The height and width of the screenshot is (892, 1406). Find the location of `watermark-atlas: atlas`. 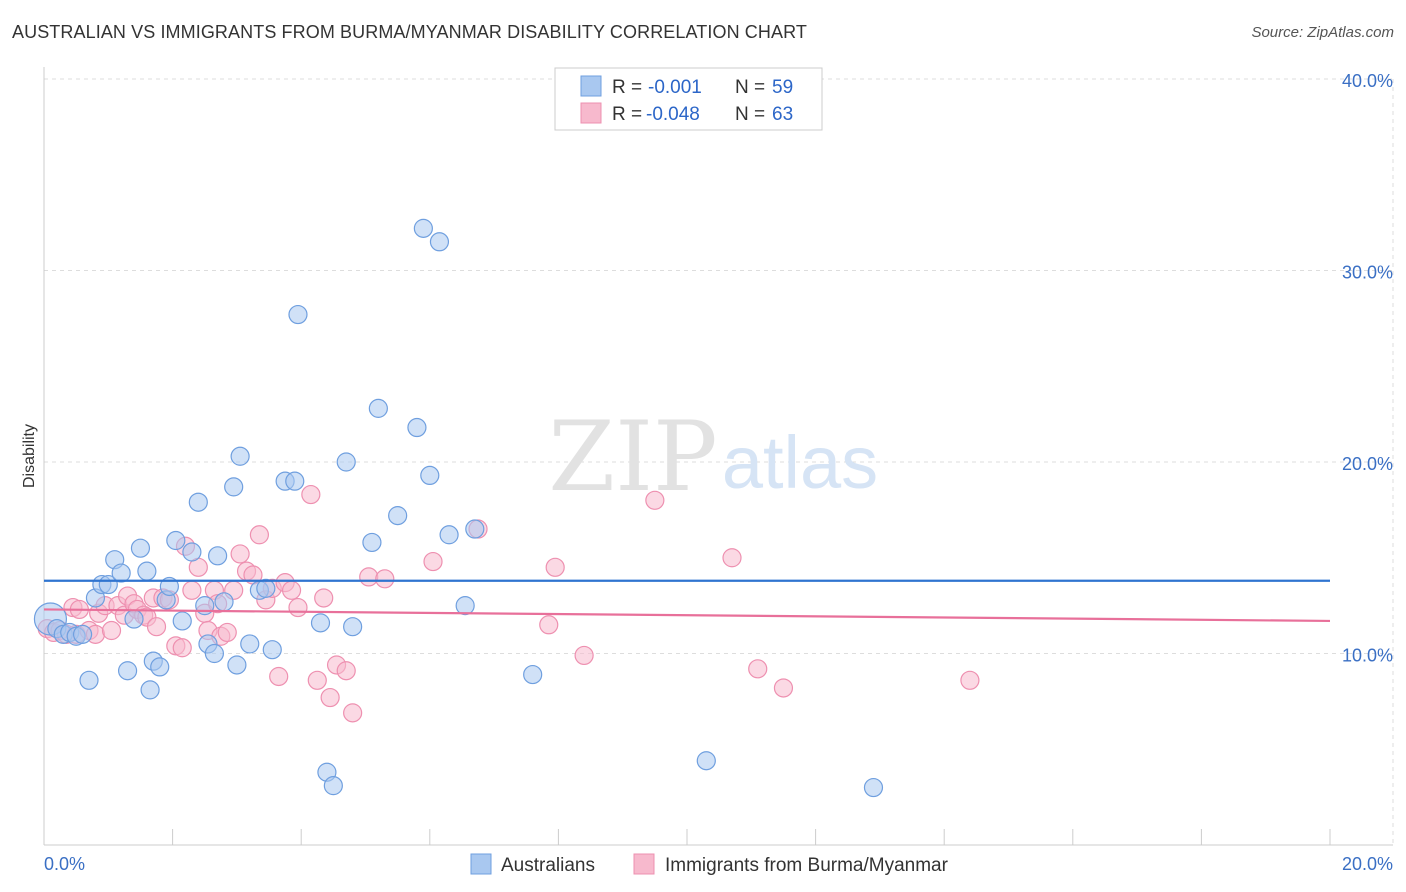

watermark-atlas: atlas is located at coordinates (800, 462).